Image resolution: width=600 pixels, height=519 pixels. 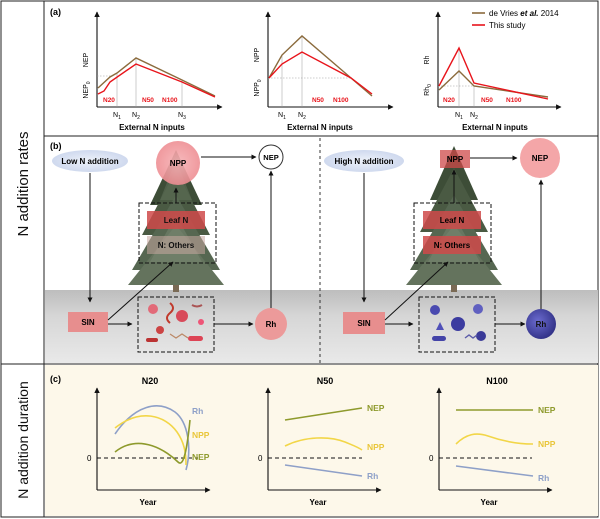 I want to click on sin-box, so click(x=364, y=323).